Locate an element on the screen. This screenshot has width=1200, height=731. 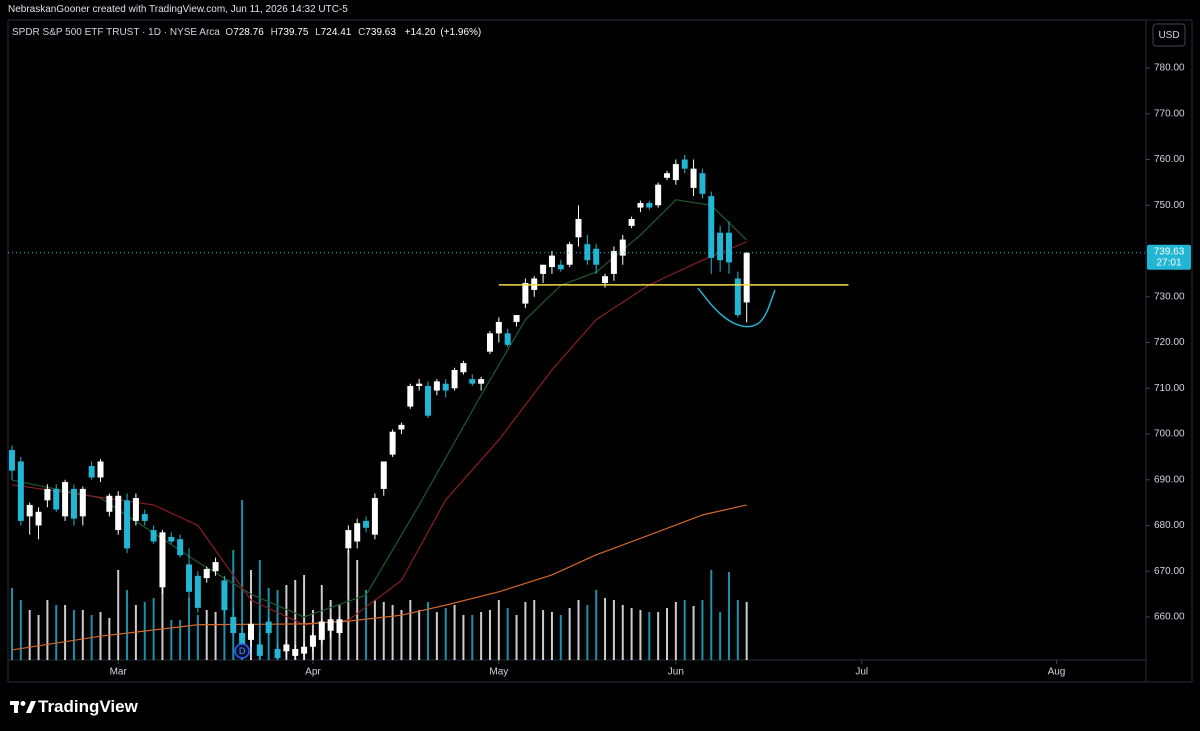
x-tick-label: Jun is located at coordinates (676, 672).